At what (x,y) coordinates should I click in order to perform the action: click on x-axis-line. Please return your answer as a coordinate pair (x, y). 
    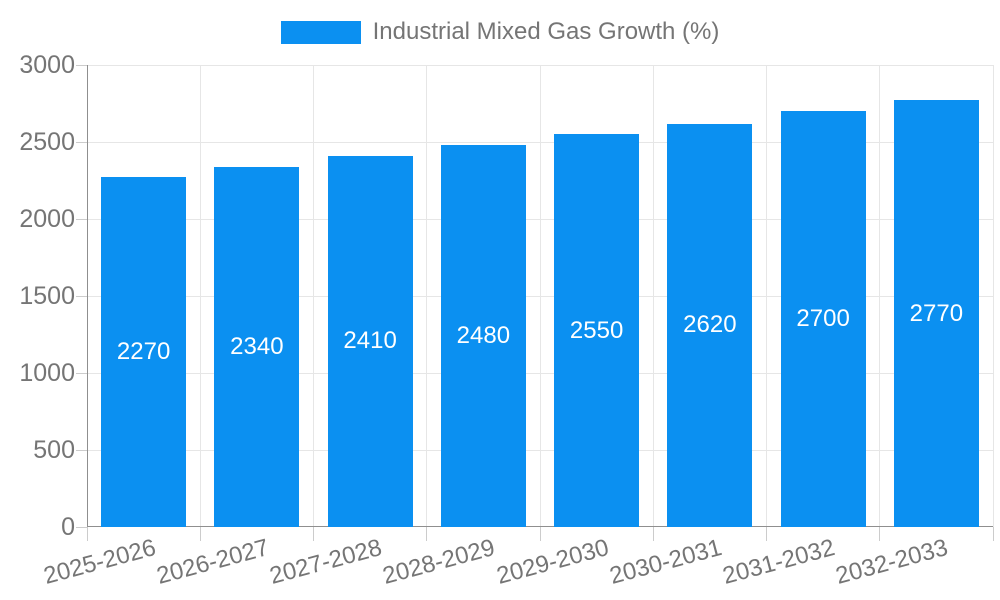
    Looking at the image, I should click on (540, 526).